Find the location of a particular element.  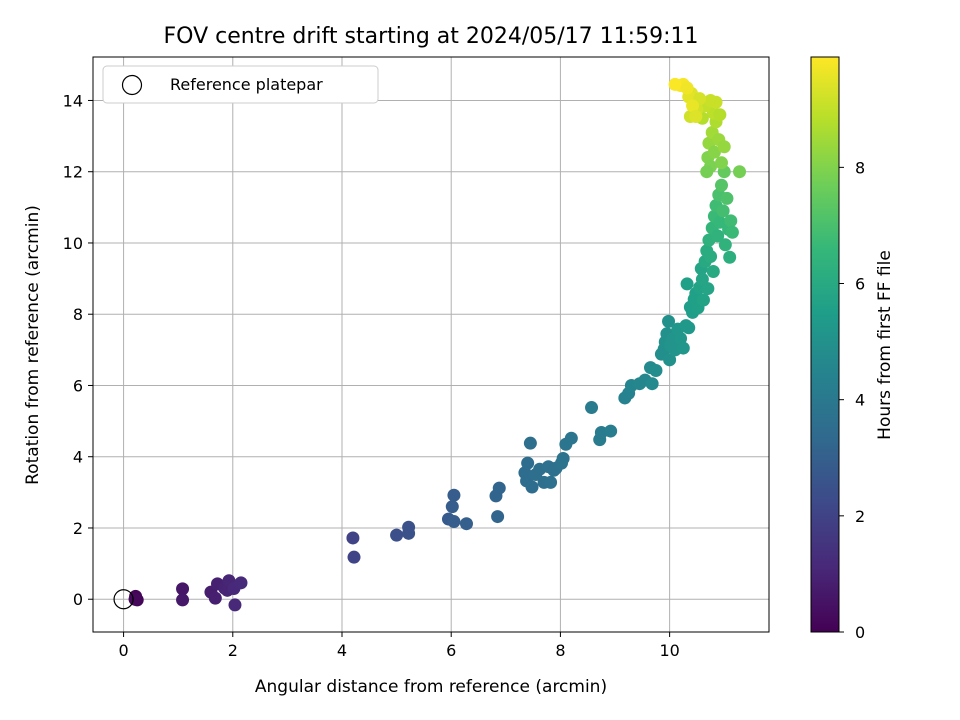

y-axis-ticks: 0 2 4 6 8 10 12 14 is located at coordinates (78, 350).